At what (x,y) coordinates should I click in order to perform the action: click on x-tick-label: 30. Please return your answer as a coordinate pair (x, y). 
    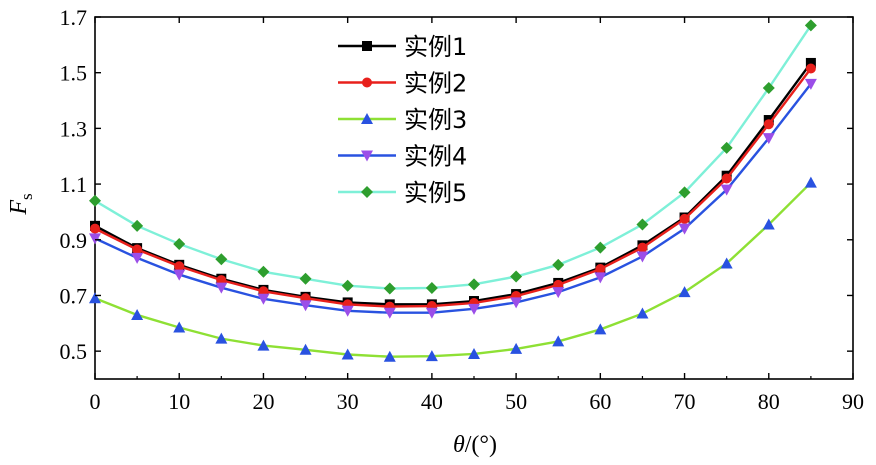
    Looking at the image, I should click on (348, 401).